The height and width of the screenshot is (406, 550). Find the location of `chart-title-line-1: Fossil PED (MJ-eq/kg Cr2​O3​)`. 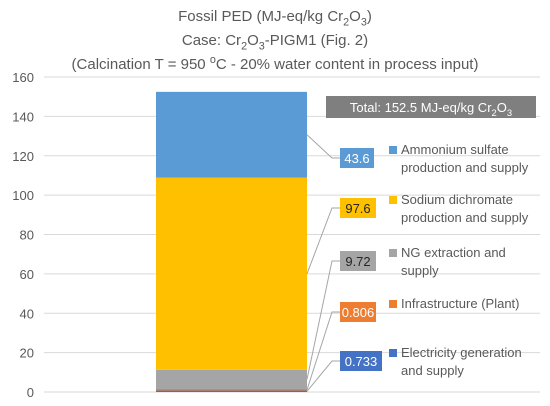

chart-title-line-1: Fossil PED (MJ-eq/kg Cr2​O3​) is located at coordinates (275, 18).